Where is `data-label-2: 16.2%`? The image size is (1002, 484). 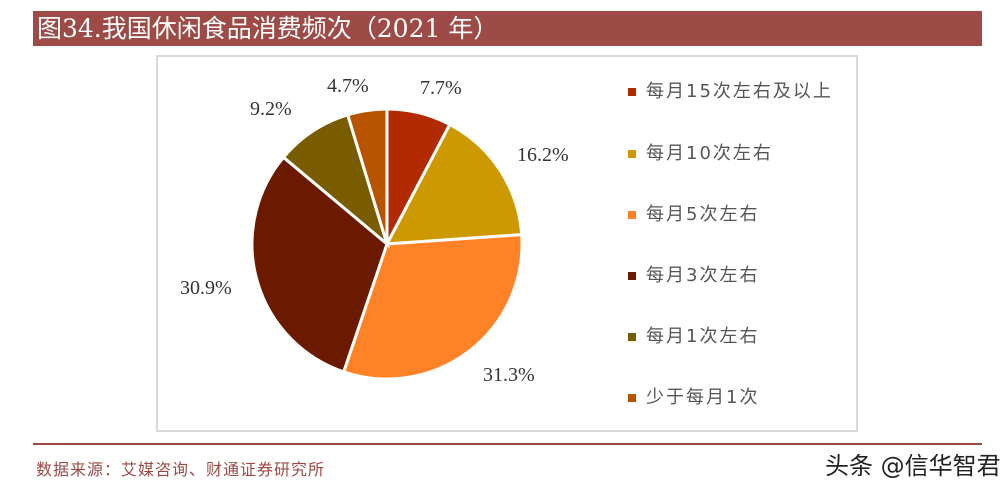 data-label-2: 16.2% is located at coordinates (543, 155).